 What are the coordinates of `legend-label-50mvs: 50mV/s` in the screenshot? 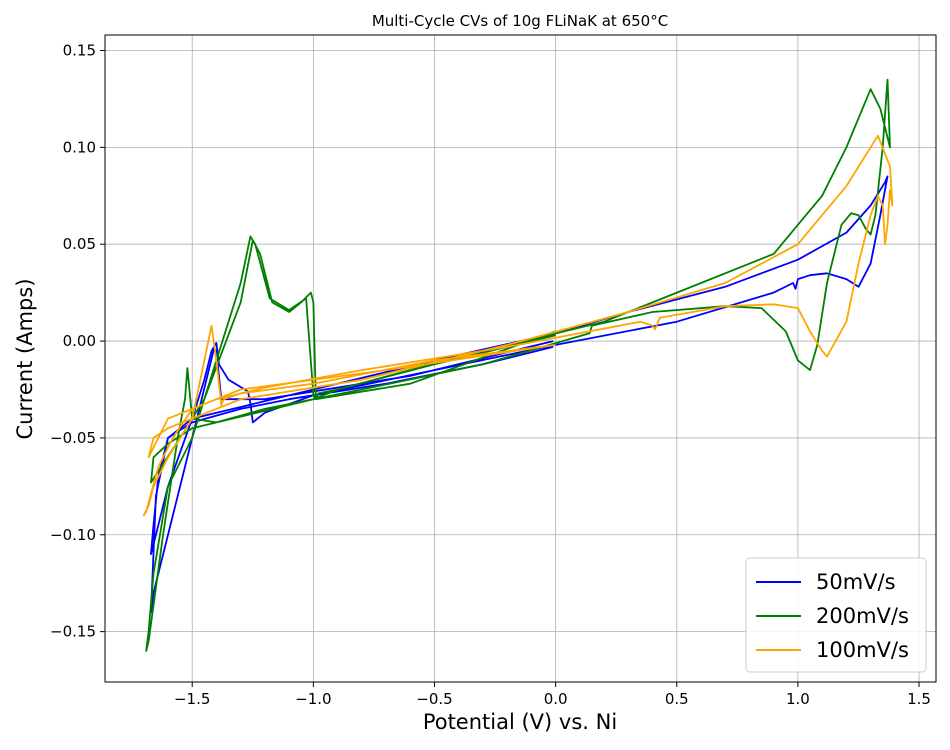 It's located at (856, 582).